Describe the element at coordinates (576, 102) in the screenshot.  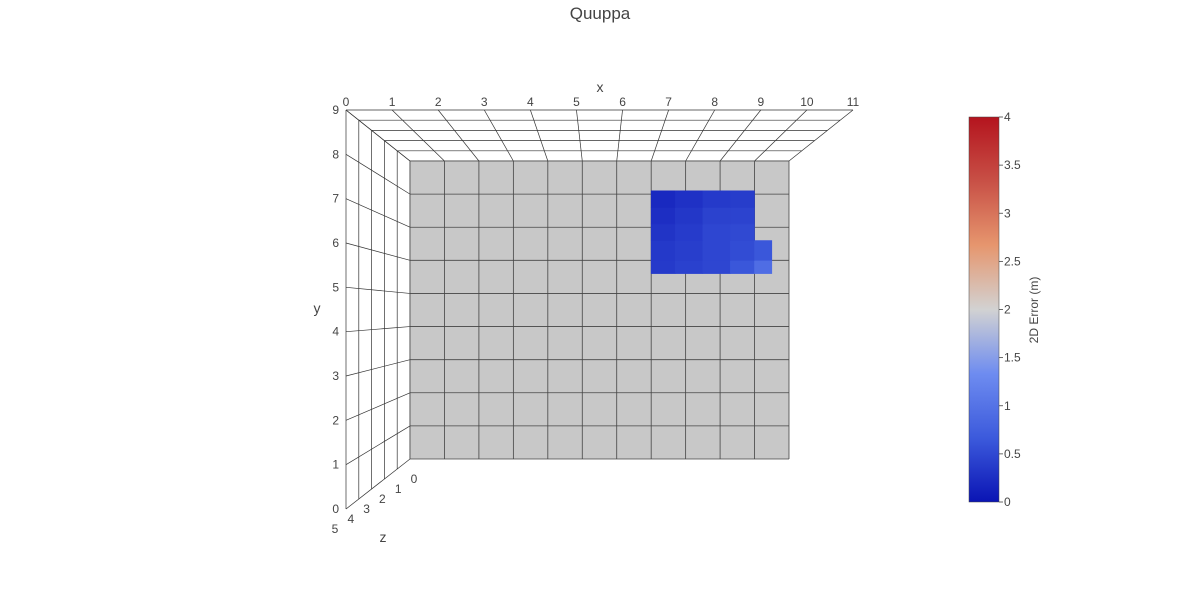
I see `x-tick-label: 5` at that location.